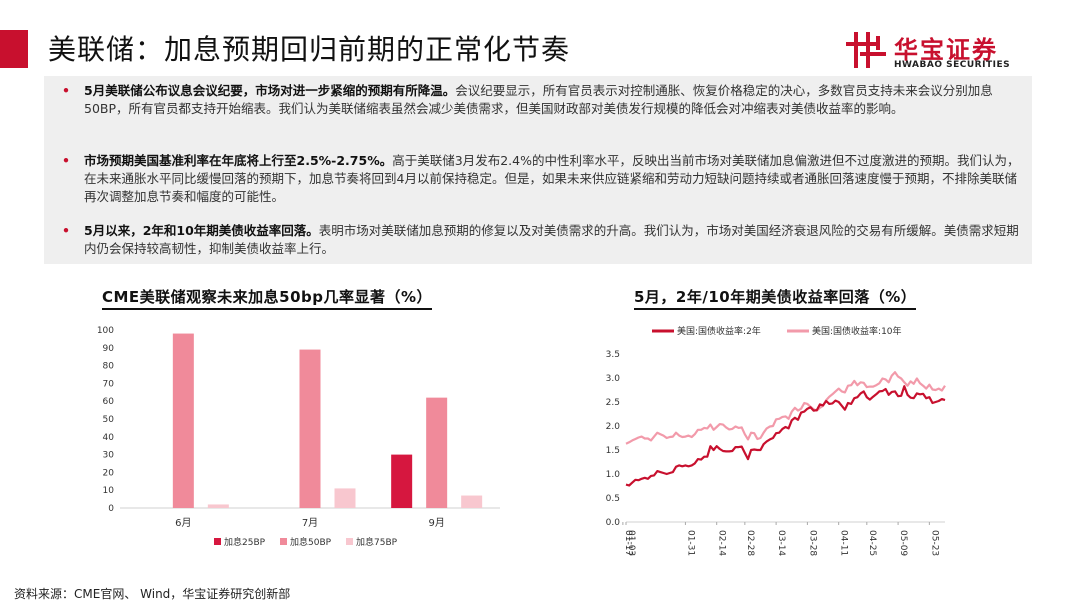  What do you see at coordinates (111, 509) in the screenshot?
I see `y-tick-label: 0` at bounding box center [111, 509].